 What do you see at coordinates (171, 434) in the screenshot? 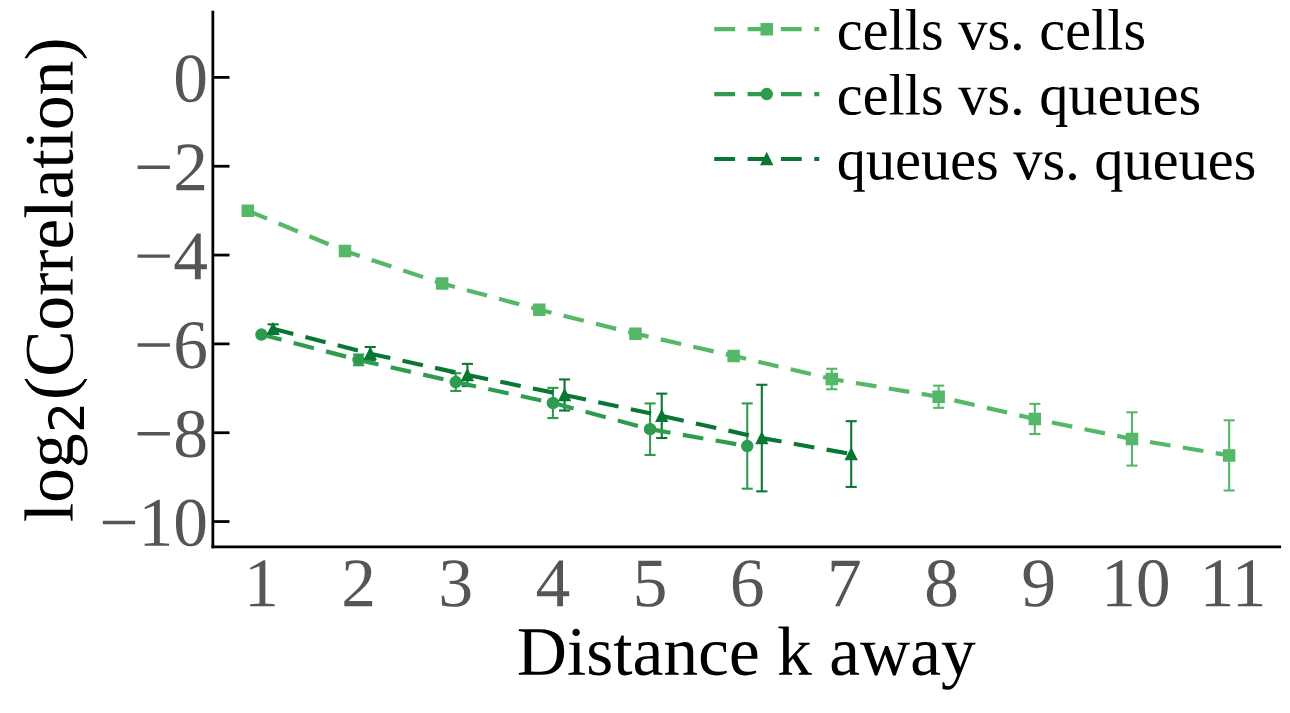
I see `y-tick-label: −8` at bounding box center [171, 434].